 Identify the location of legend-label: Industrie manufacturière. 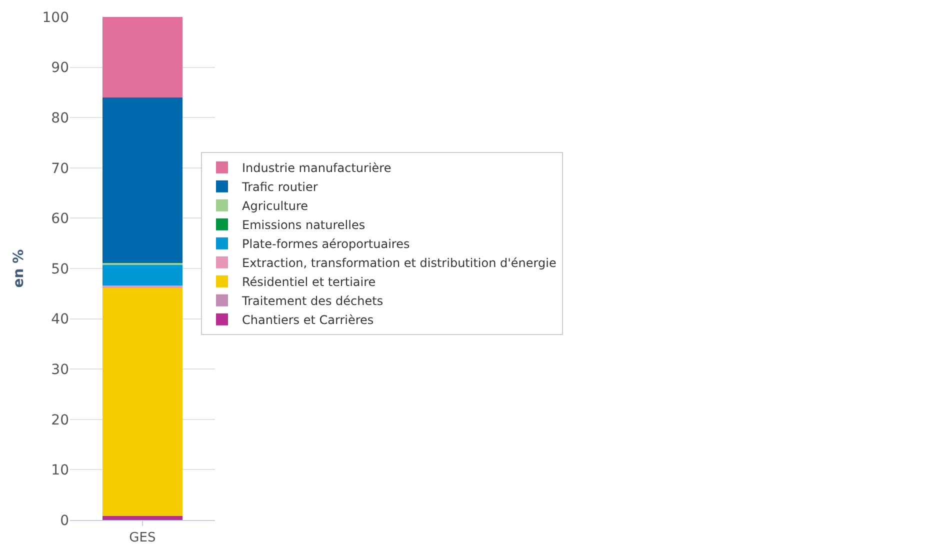
(317, 168).